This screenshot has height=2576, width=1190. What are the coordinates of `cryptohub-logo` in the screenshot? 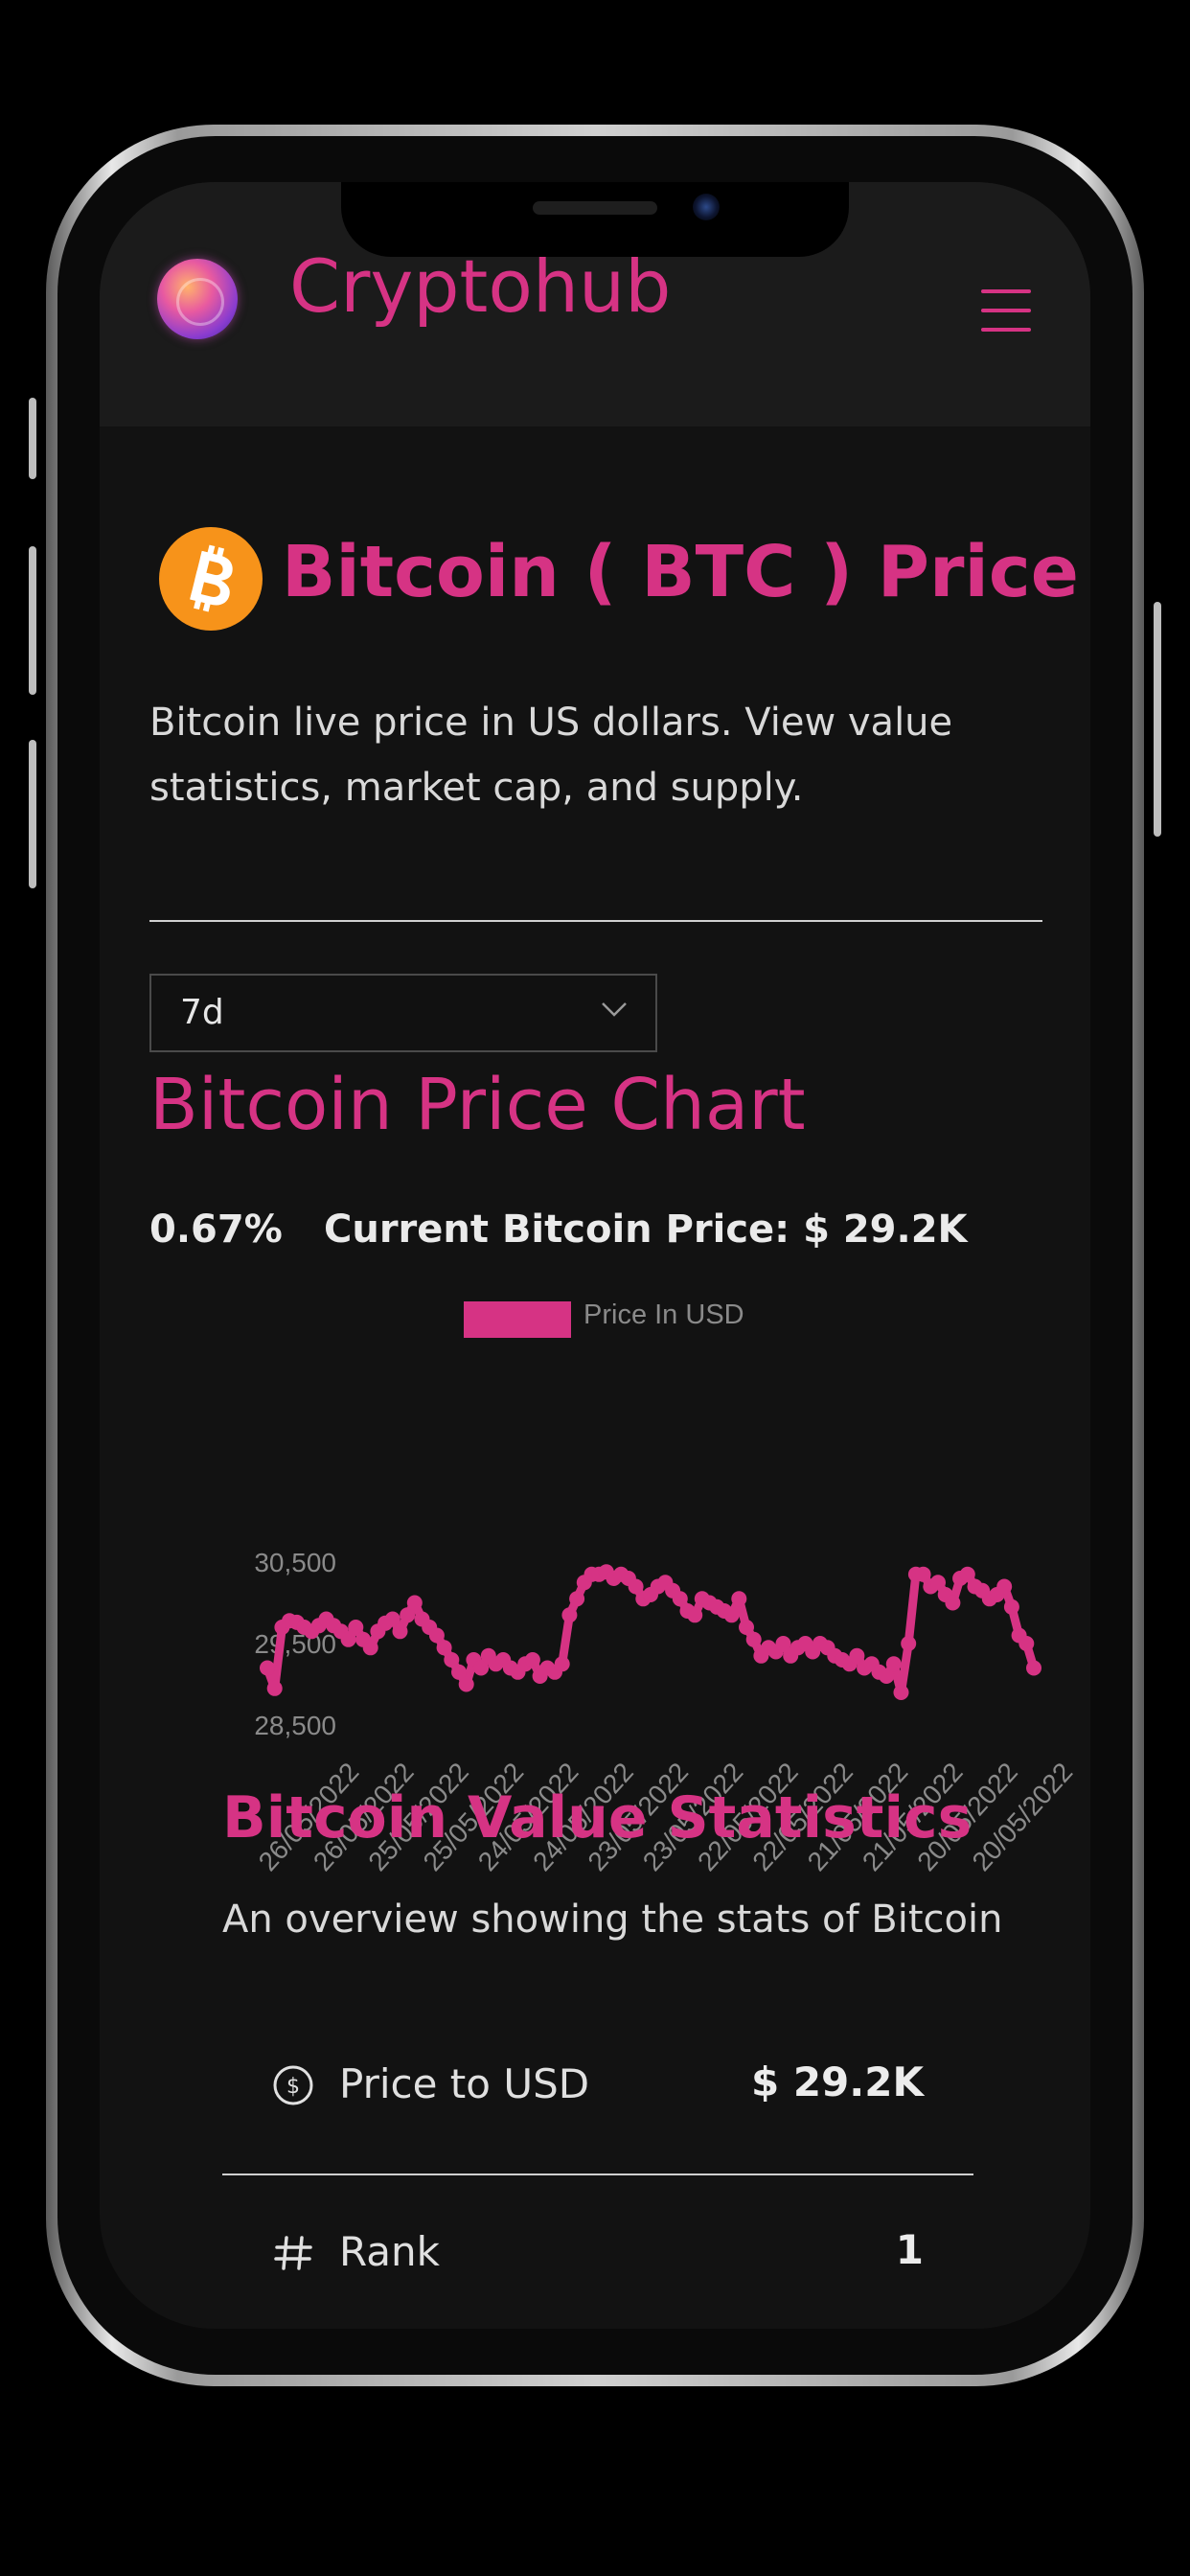 It's located at (198, 299).